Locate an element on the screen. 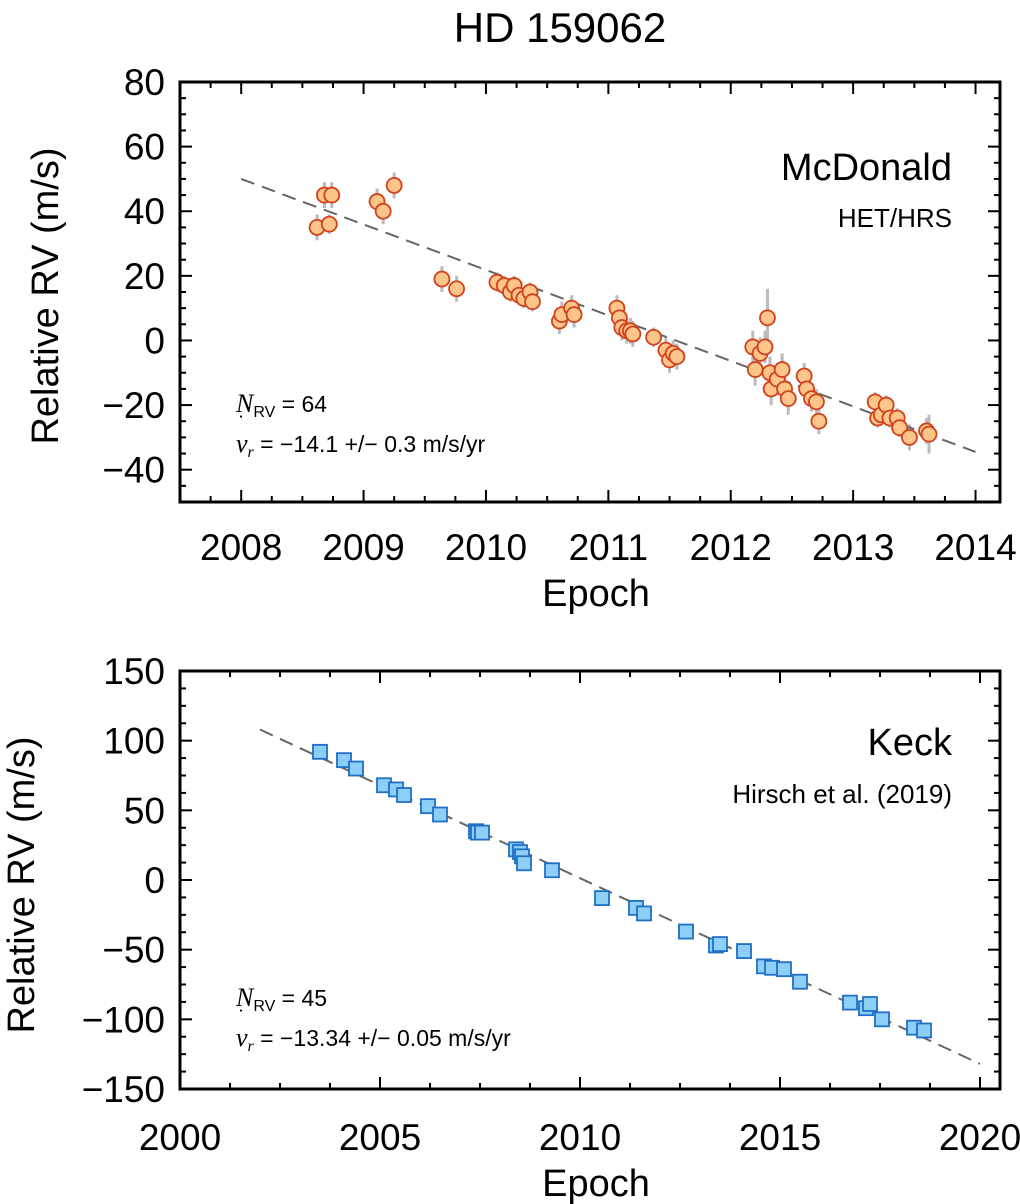 This screenshot has width=1020, height=1204. slope-stat: vr = −14.1 +/− 0.3 m/s/yr is located at coordinates (361, 445).